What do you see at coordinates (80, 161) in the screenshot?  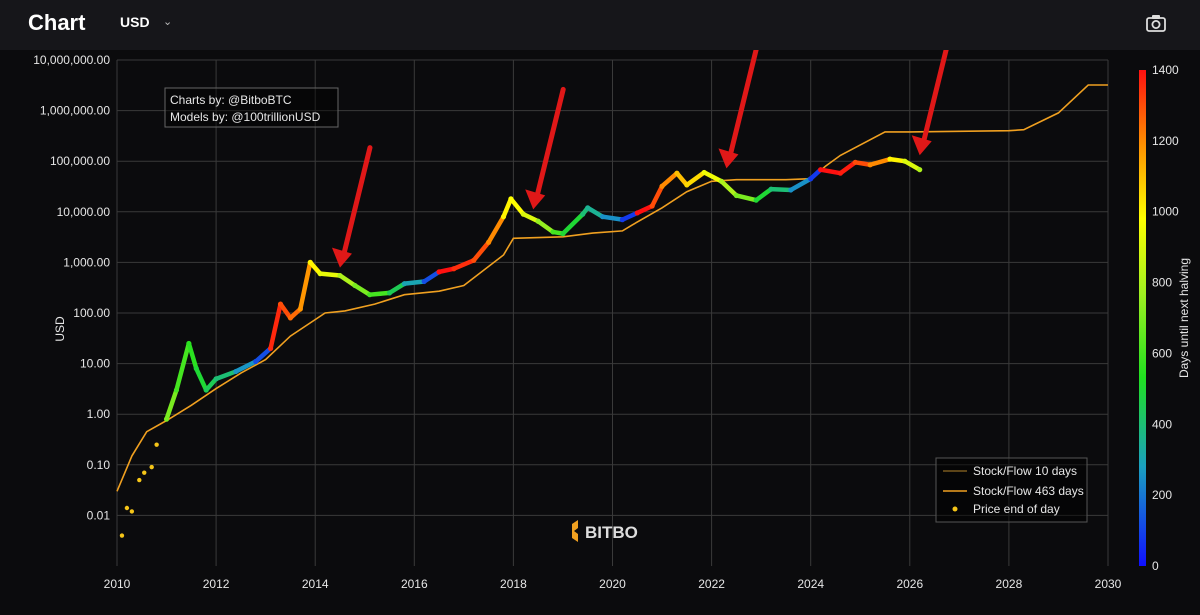 I see `y-tick-label: 100,000.00` at bounding box center [80, 161].